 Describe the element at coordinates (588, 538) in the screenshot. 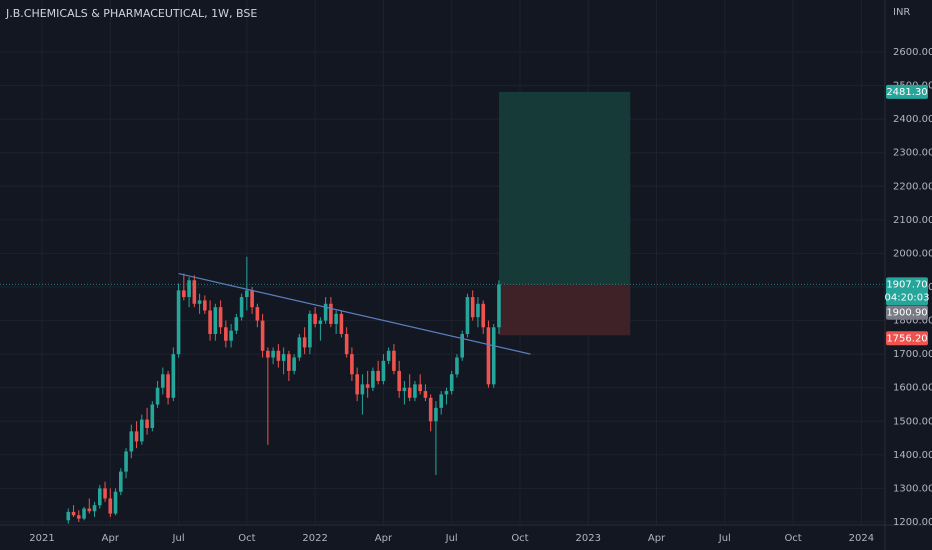

I see `x-tick-label: 2023` at that location.